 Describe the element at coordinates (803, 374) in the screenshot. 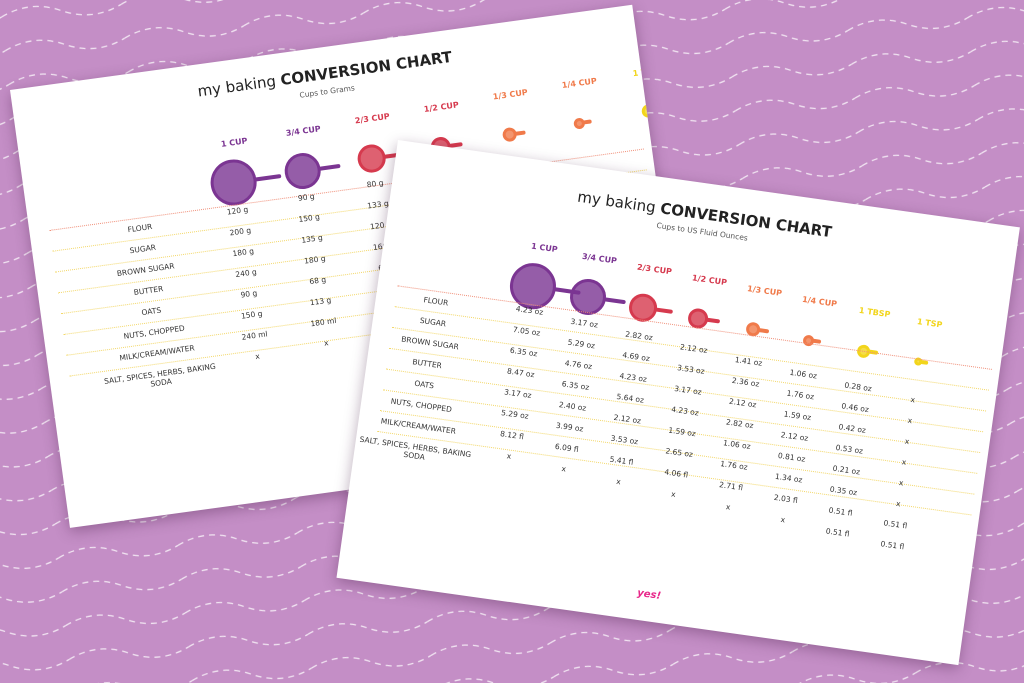

I see `table-cell: 1.06 oz` at that location.